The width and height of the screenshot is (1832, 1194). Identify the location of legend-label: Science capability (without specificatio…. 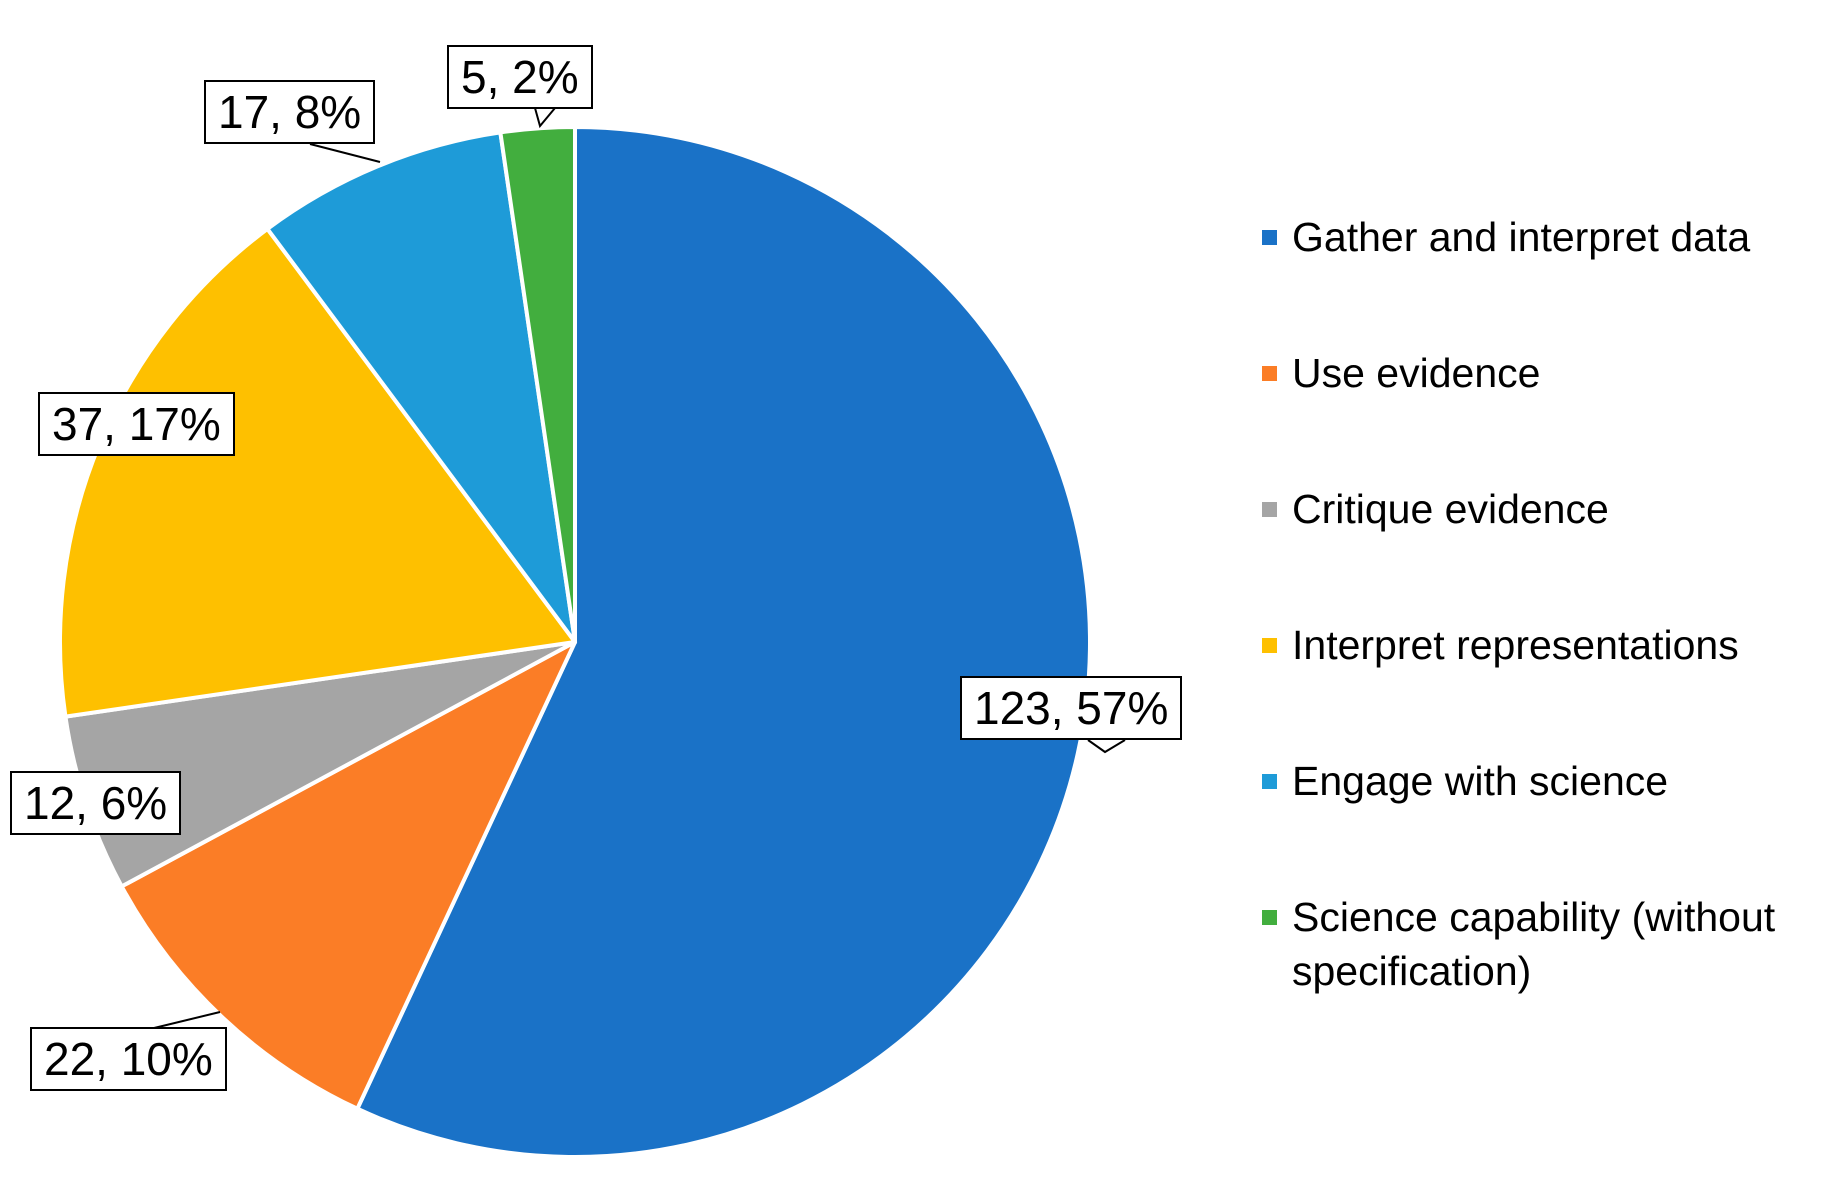
(1534, 944).